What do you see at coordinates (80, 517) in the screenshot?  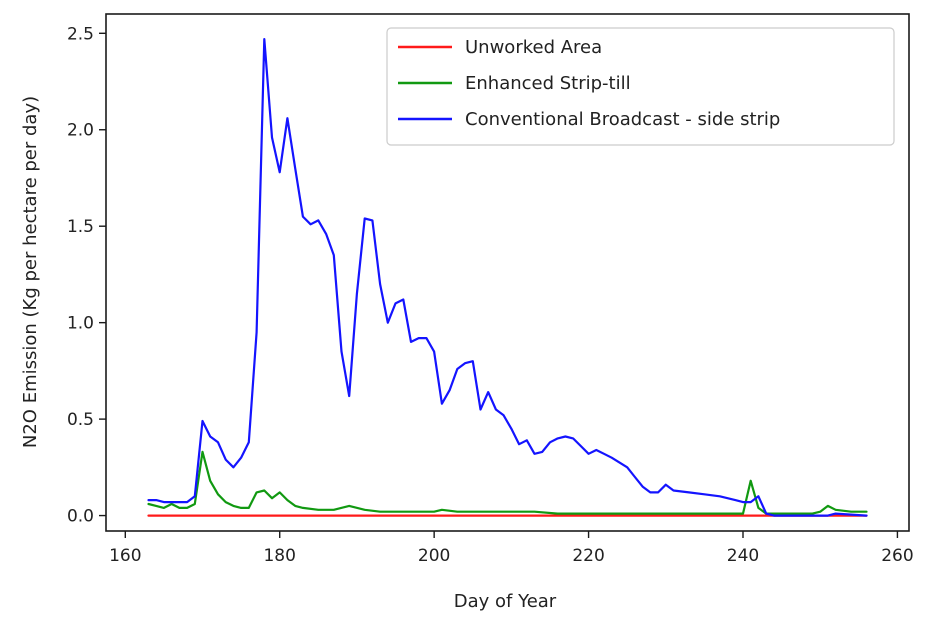 I see `y-tick-label: 0.0` at bounding box center [80, 517].